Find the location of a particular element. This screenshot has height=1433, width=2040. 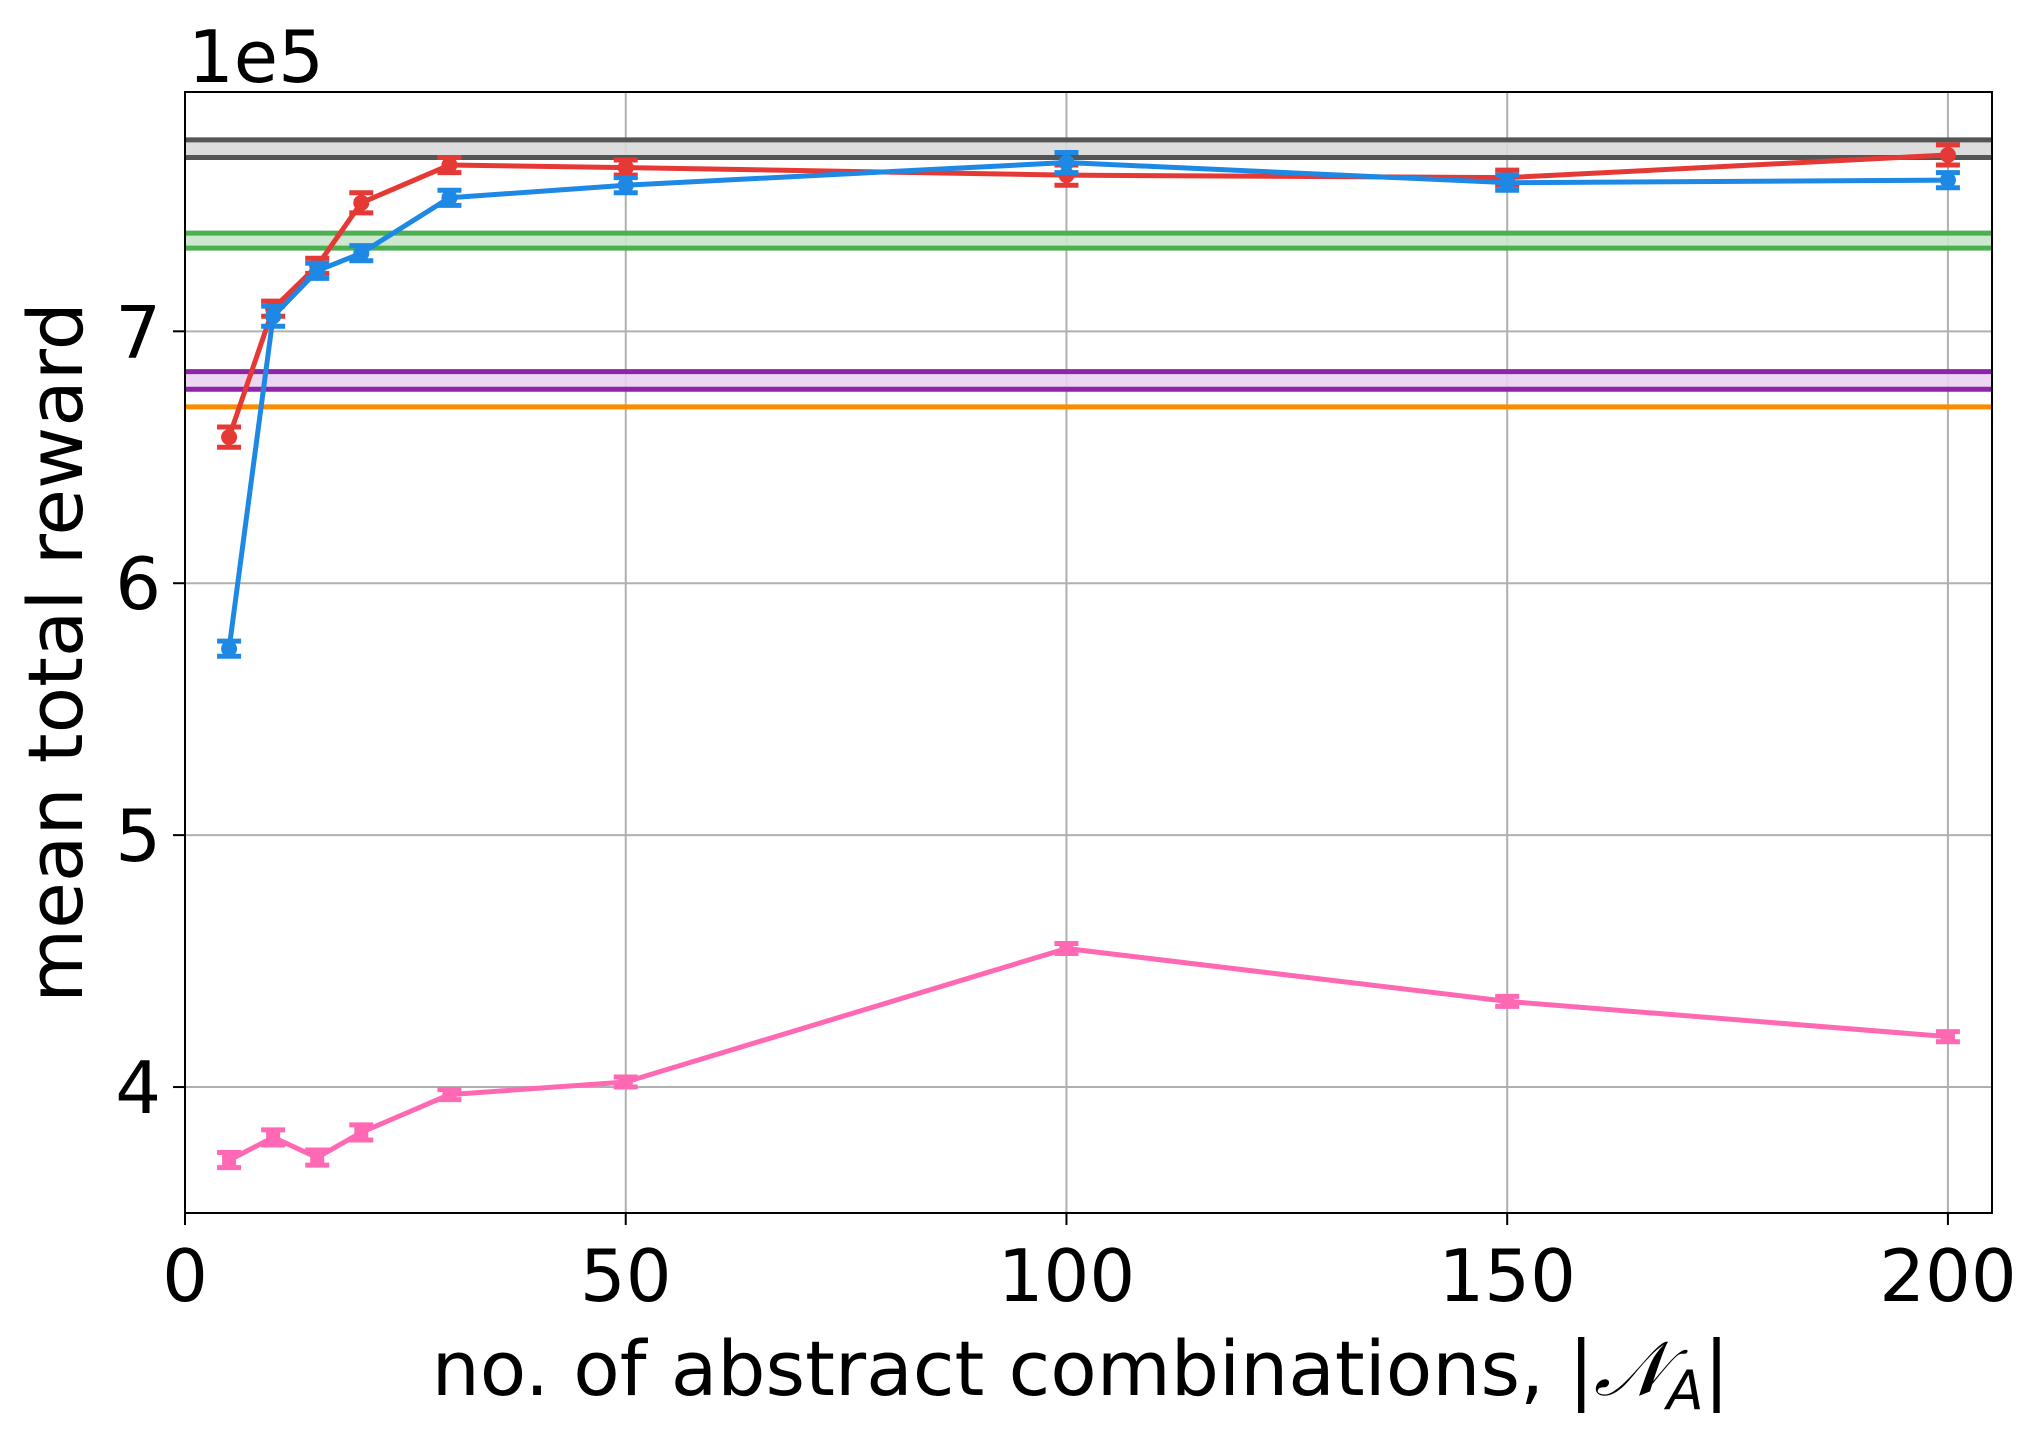

y-axis-label: mean total reward is located at coordinates (55, 652).